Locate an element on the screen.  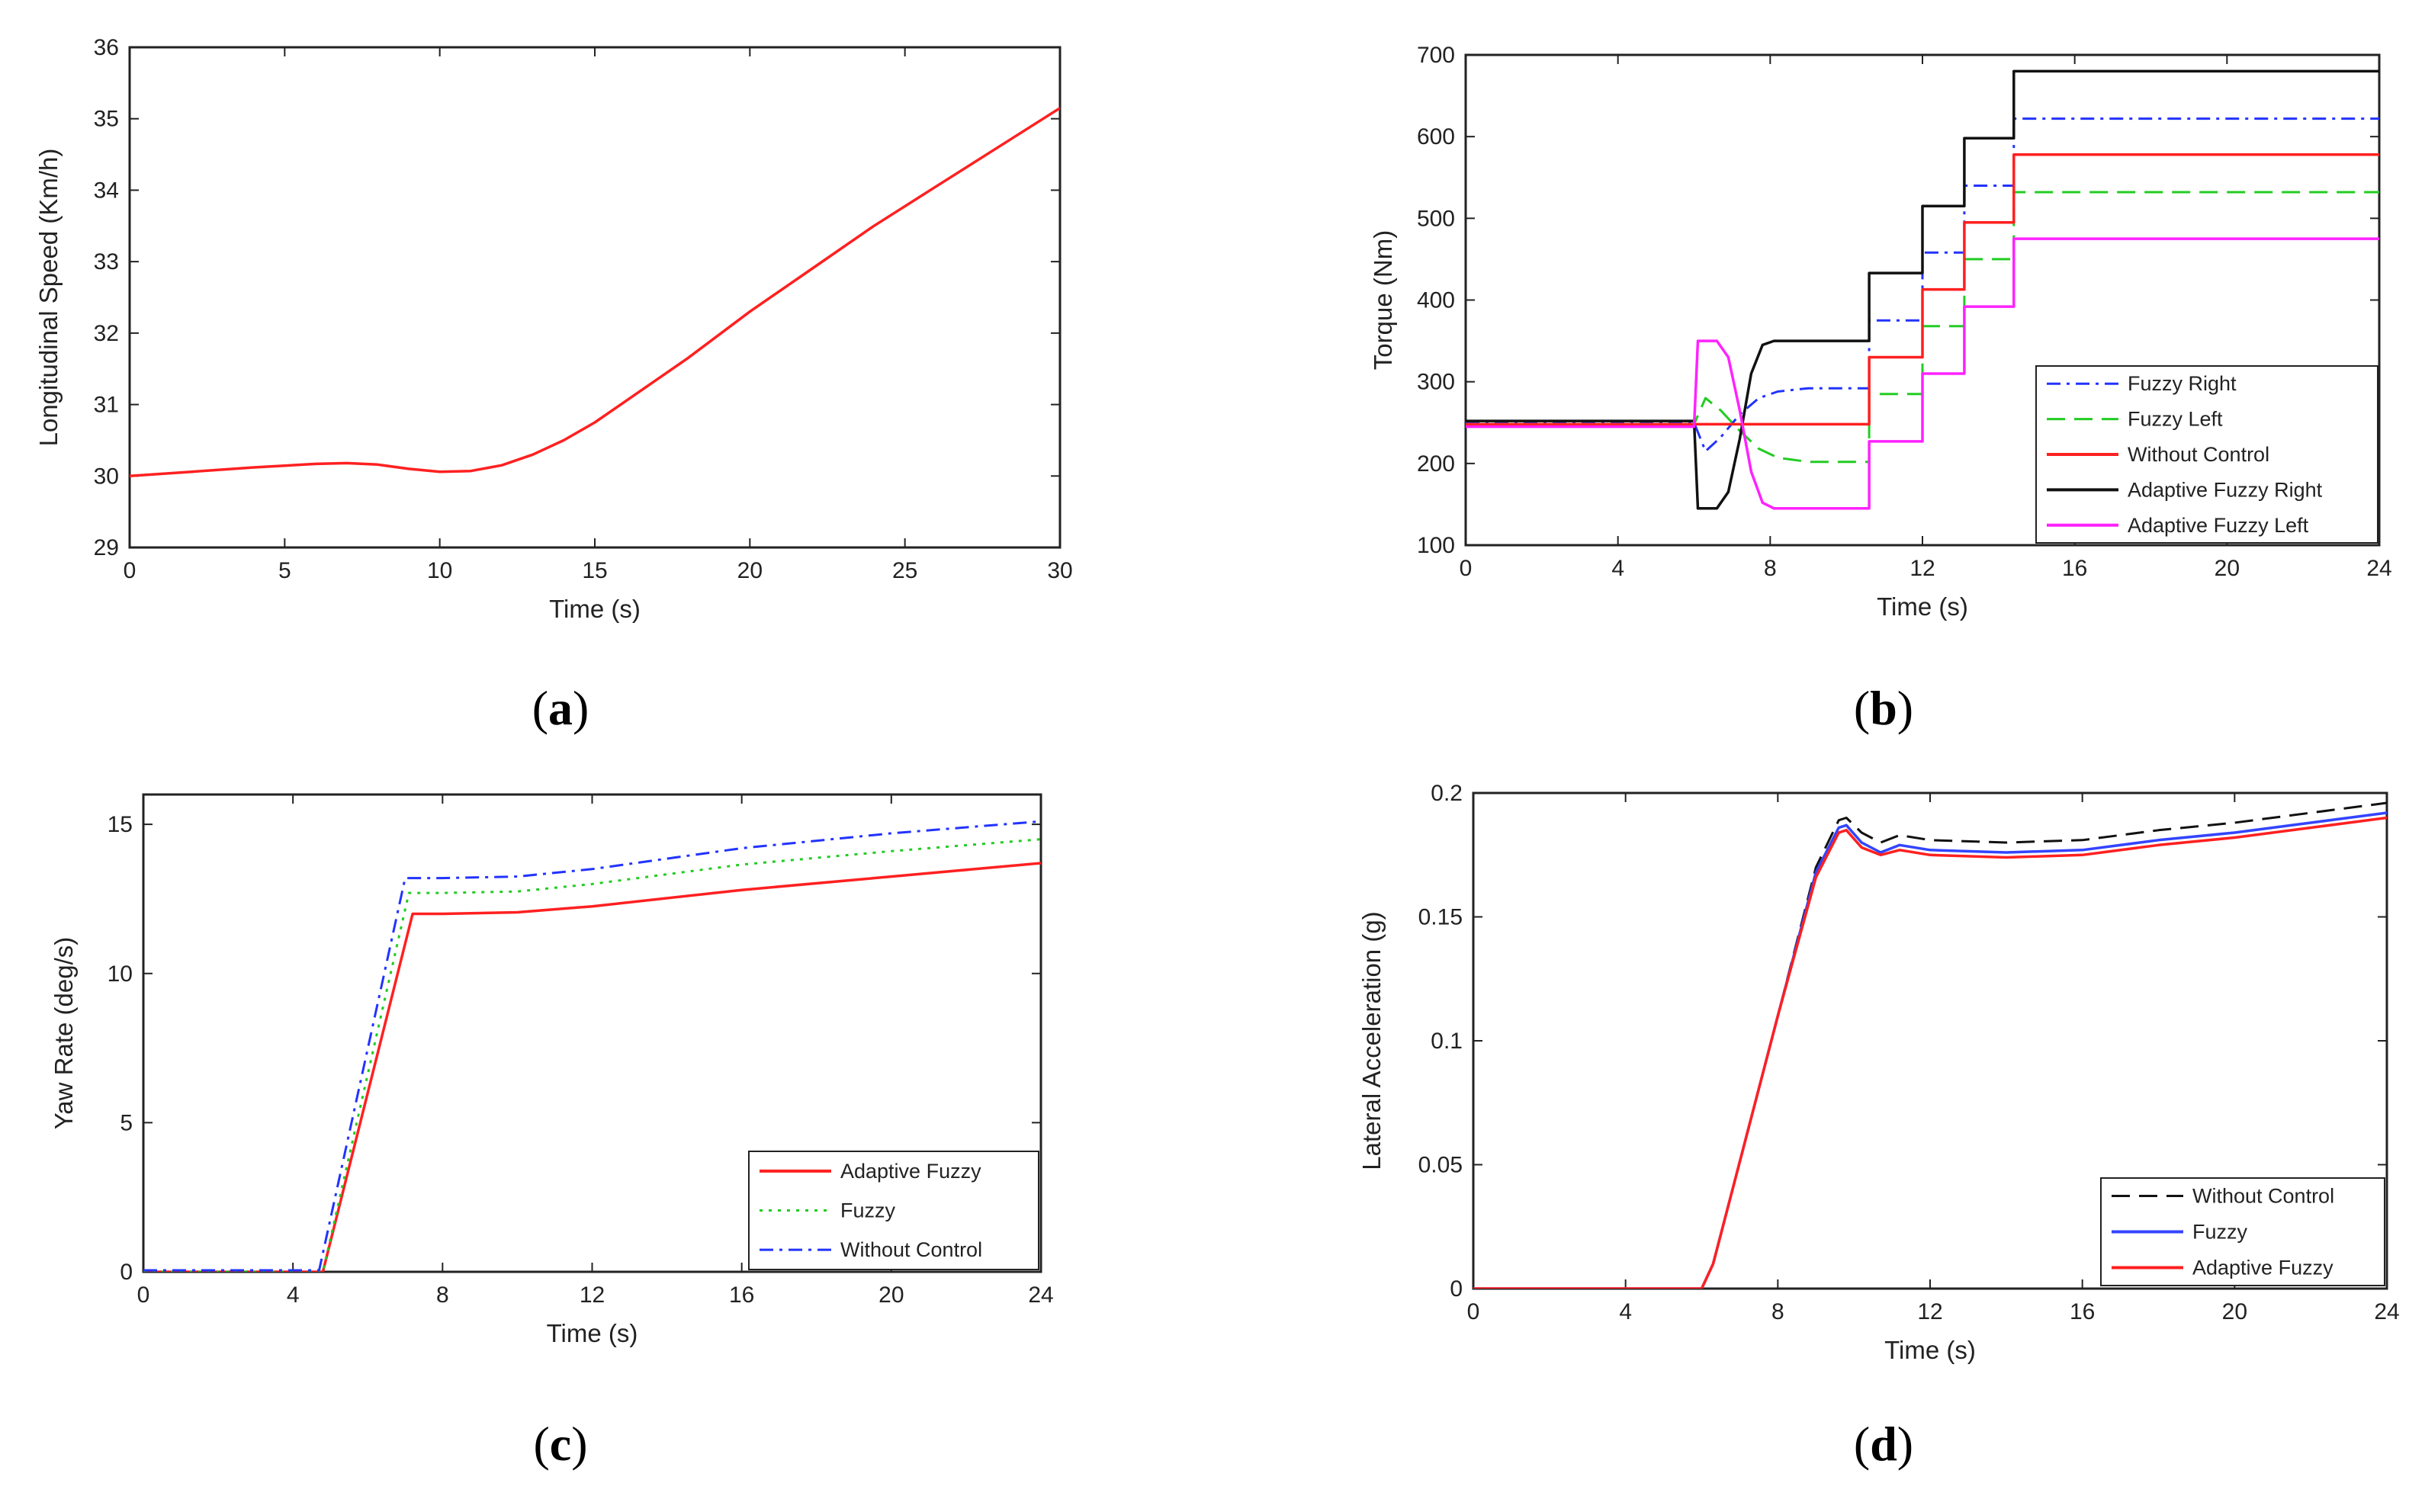
y-tick-label: 500 is located at coordinates (1436, 219).